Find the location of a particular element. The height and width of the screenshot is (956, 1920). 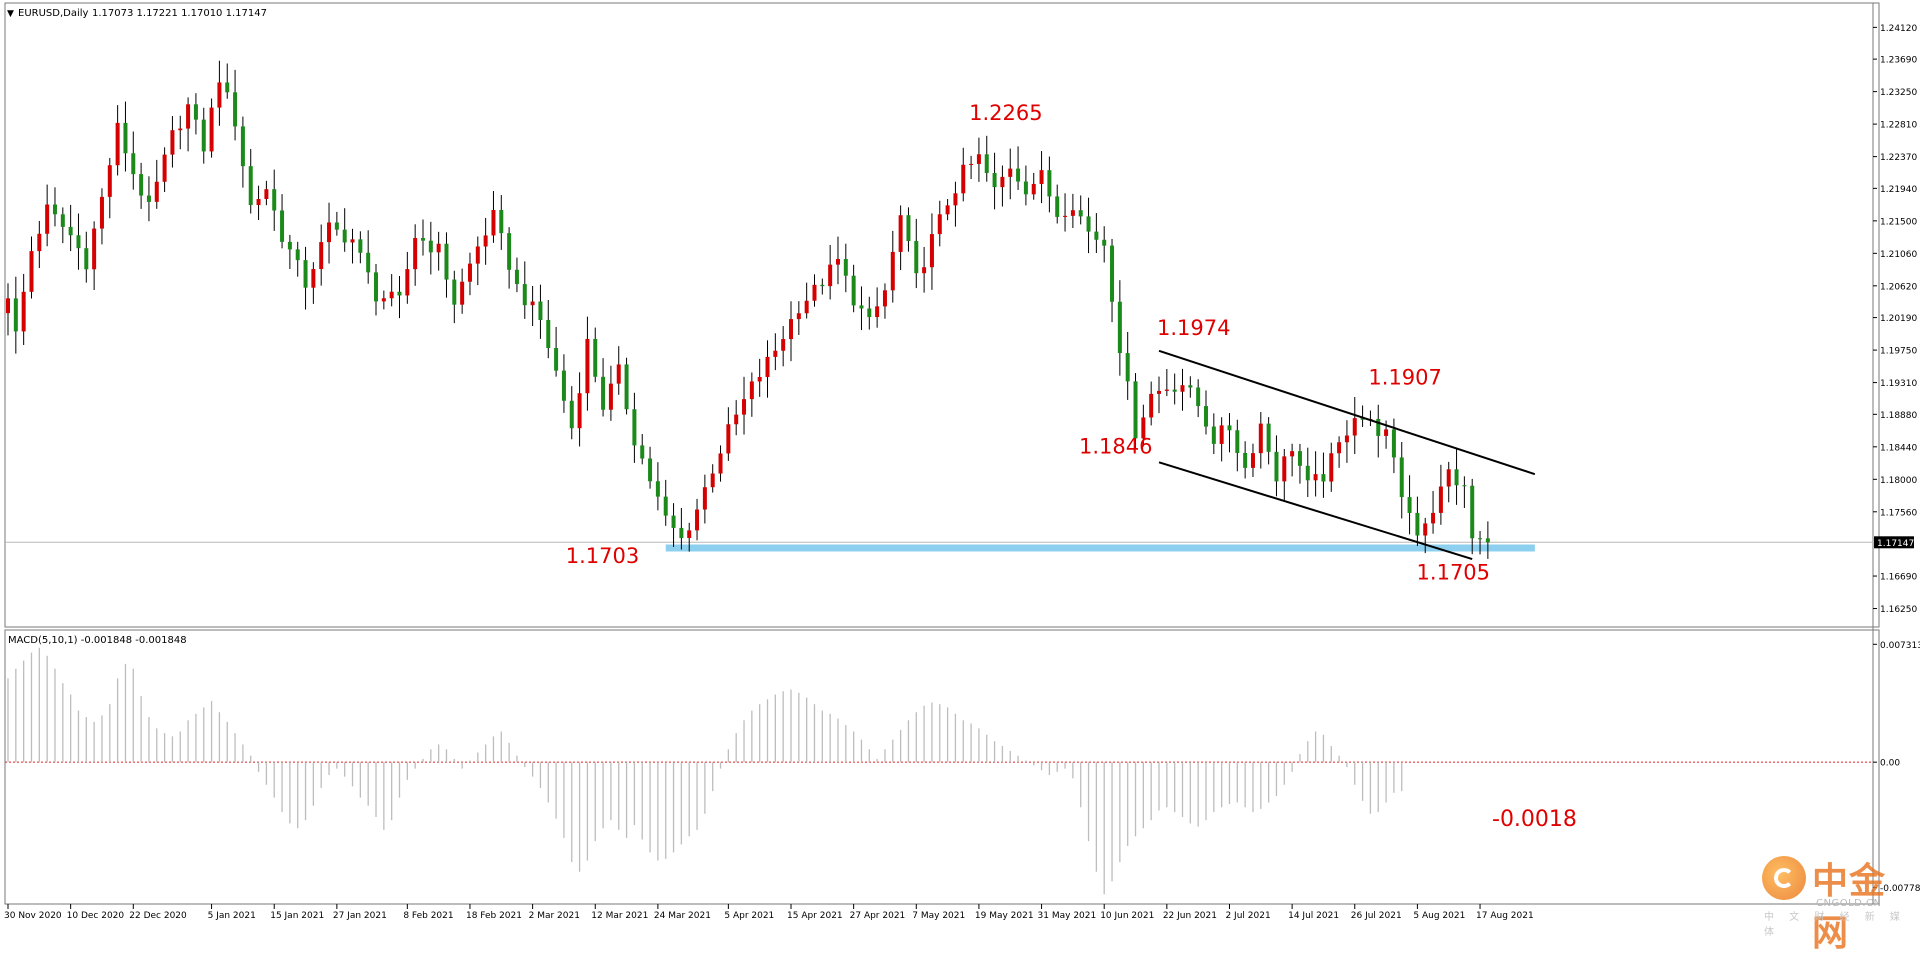

date-tick-label: 26 Jul 2021 is located at coordinates (1376, 916).